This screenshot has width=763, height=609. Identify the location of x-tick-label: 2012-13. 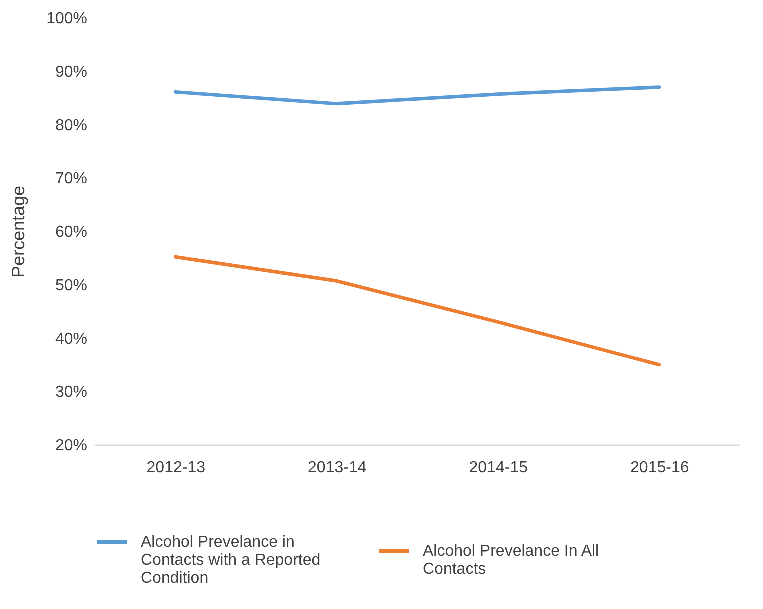
(176, 468).